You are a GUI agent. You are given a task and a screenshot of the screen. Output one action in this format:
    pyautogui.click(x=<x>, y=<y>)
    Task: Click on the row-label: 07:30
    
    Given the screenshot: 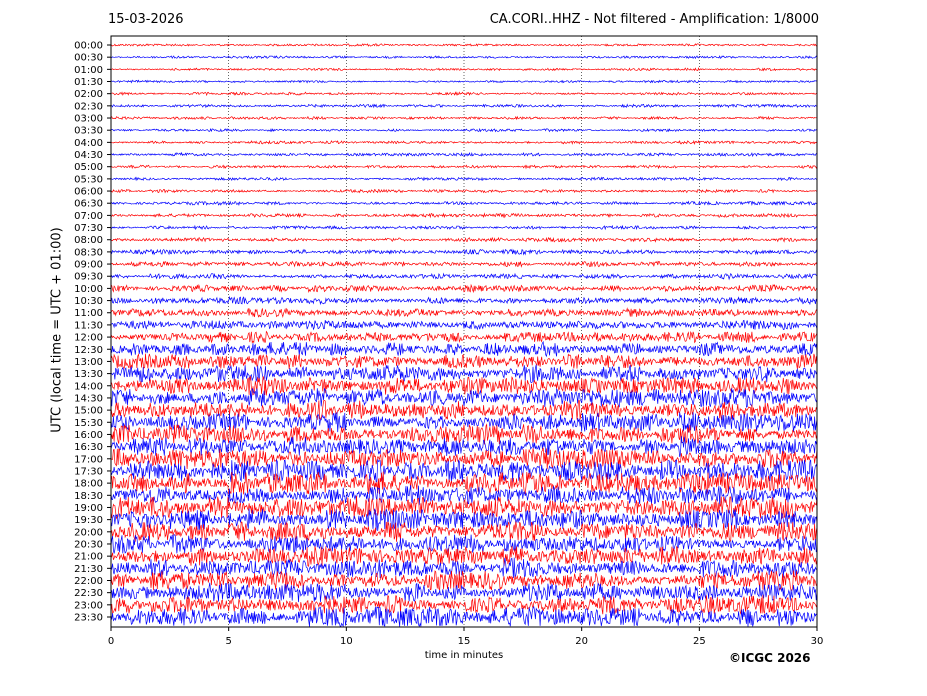 What is the action you would take?
    pyautogui.click(x=88, y=228)
    